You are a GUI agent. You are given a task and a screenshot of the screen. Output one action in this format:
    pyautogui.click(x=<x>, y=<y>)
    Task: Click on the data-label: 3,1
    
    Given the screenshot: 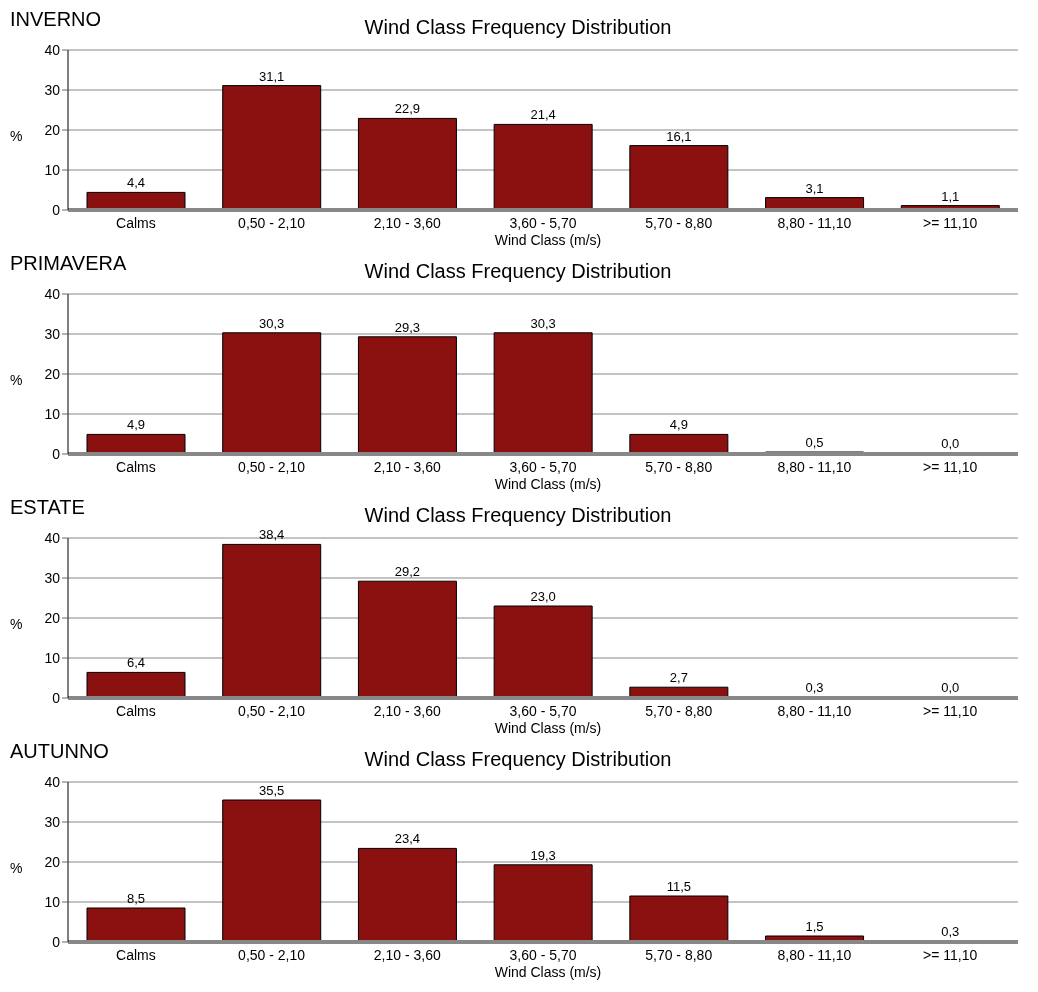 What is the action you would take?
    pyautogui.click(x=814, y=188)
    